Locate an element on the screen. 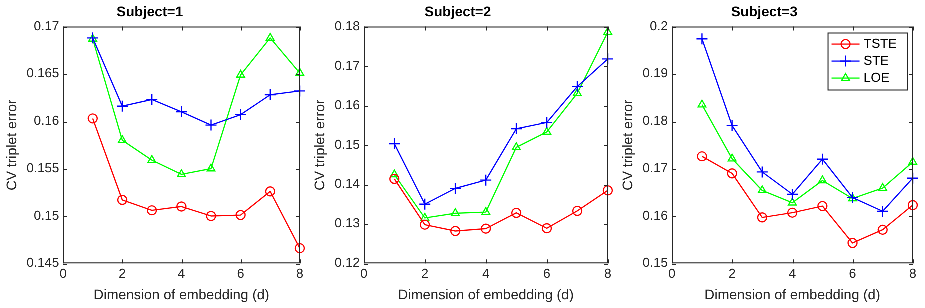 Image resolution: width=925 pixels, height=308 pixels. chart-title: Subject=1 is located at coordinates (150, 11).